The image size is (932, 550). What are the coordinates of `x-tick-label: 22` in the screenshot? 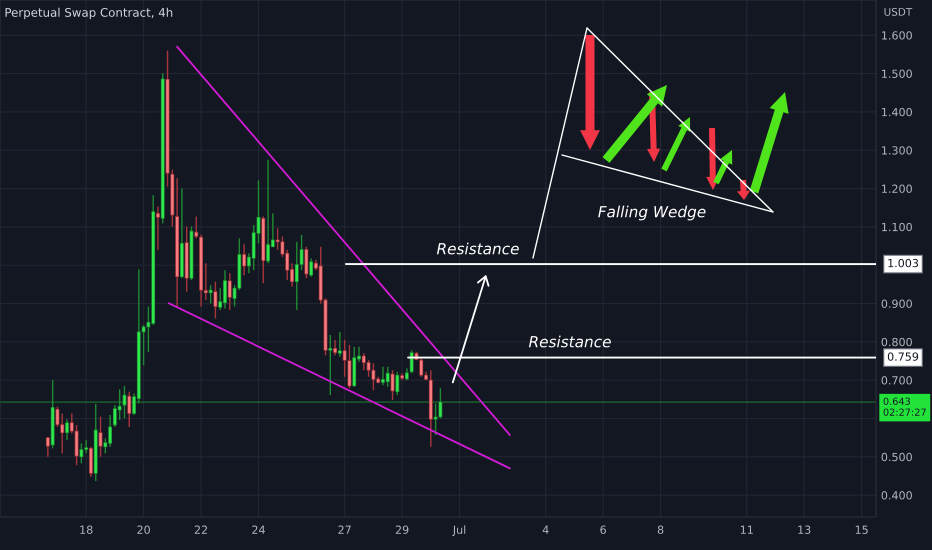 It's located at (201, 530).